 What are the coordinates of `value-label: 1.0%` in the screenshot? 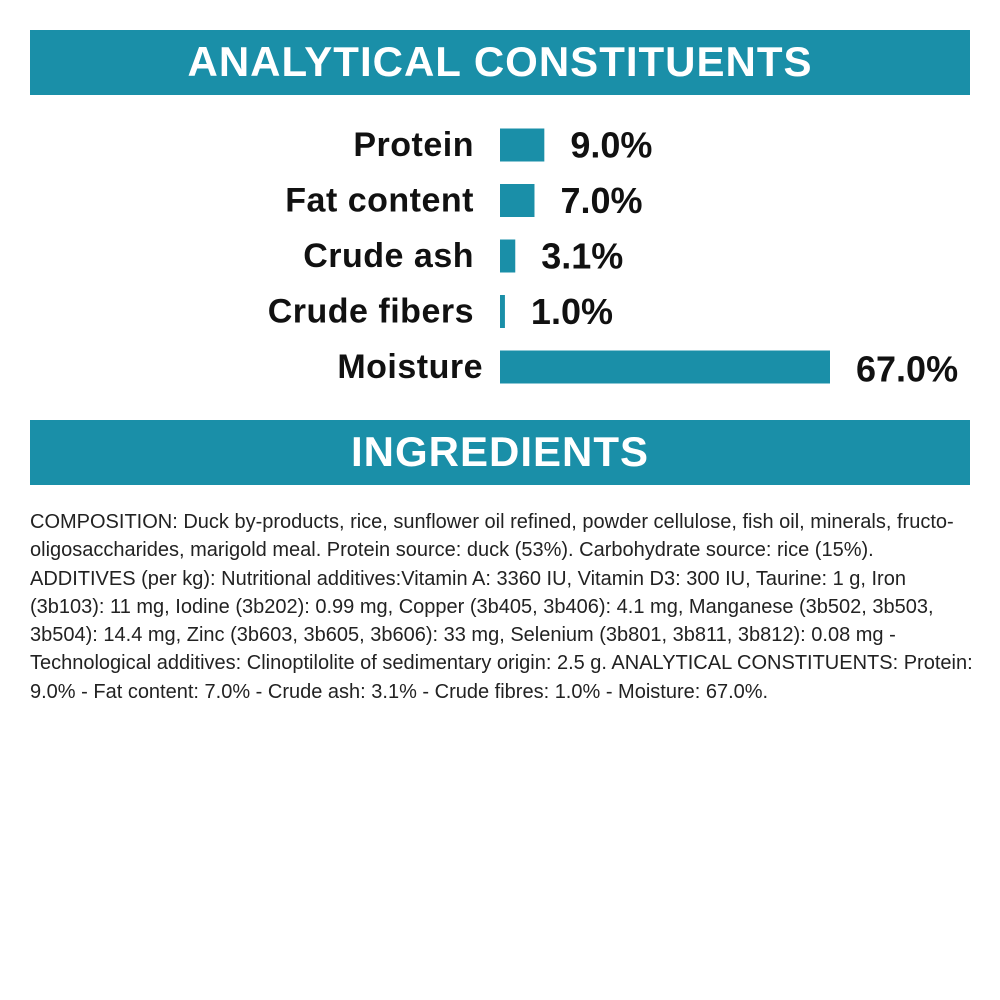 It's located at (572, 311).